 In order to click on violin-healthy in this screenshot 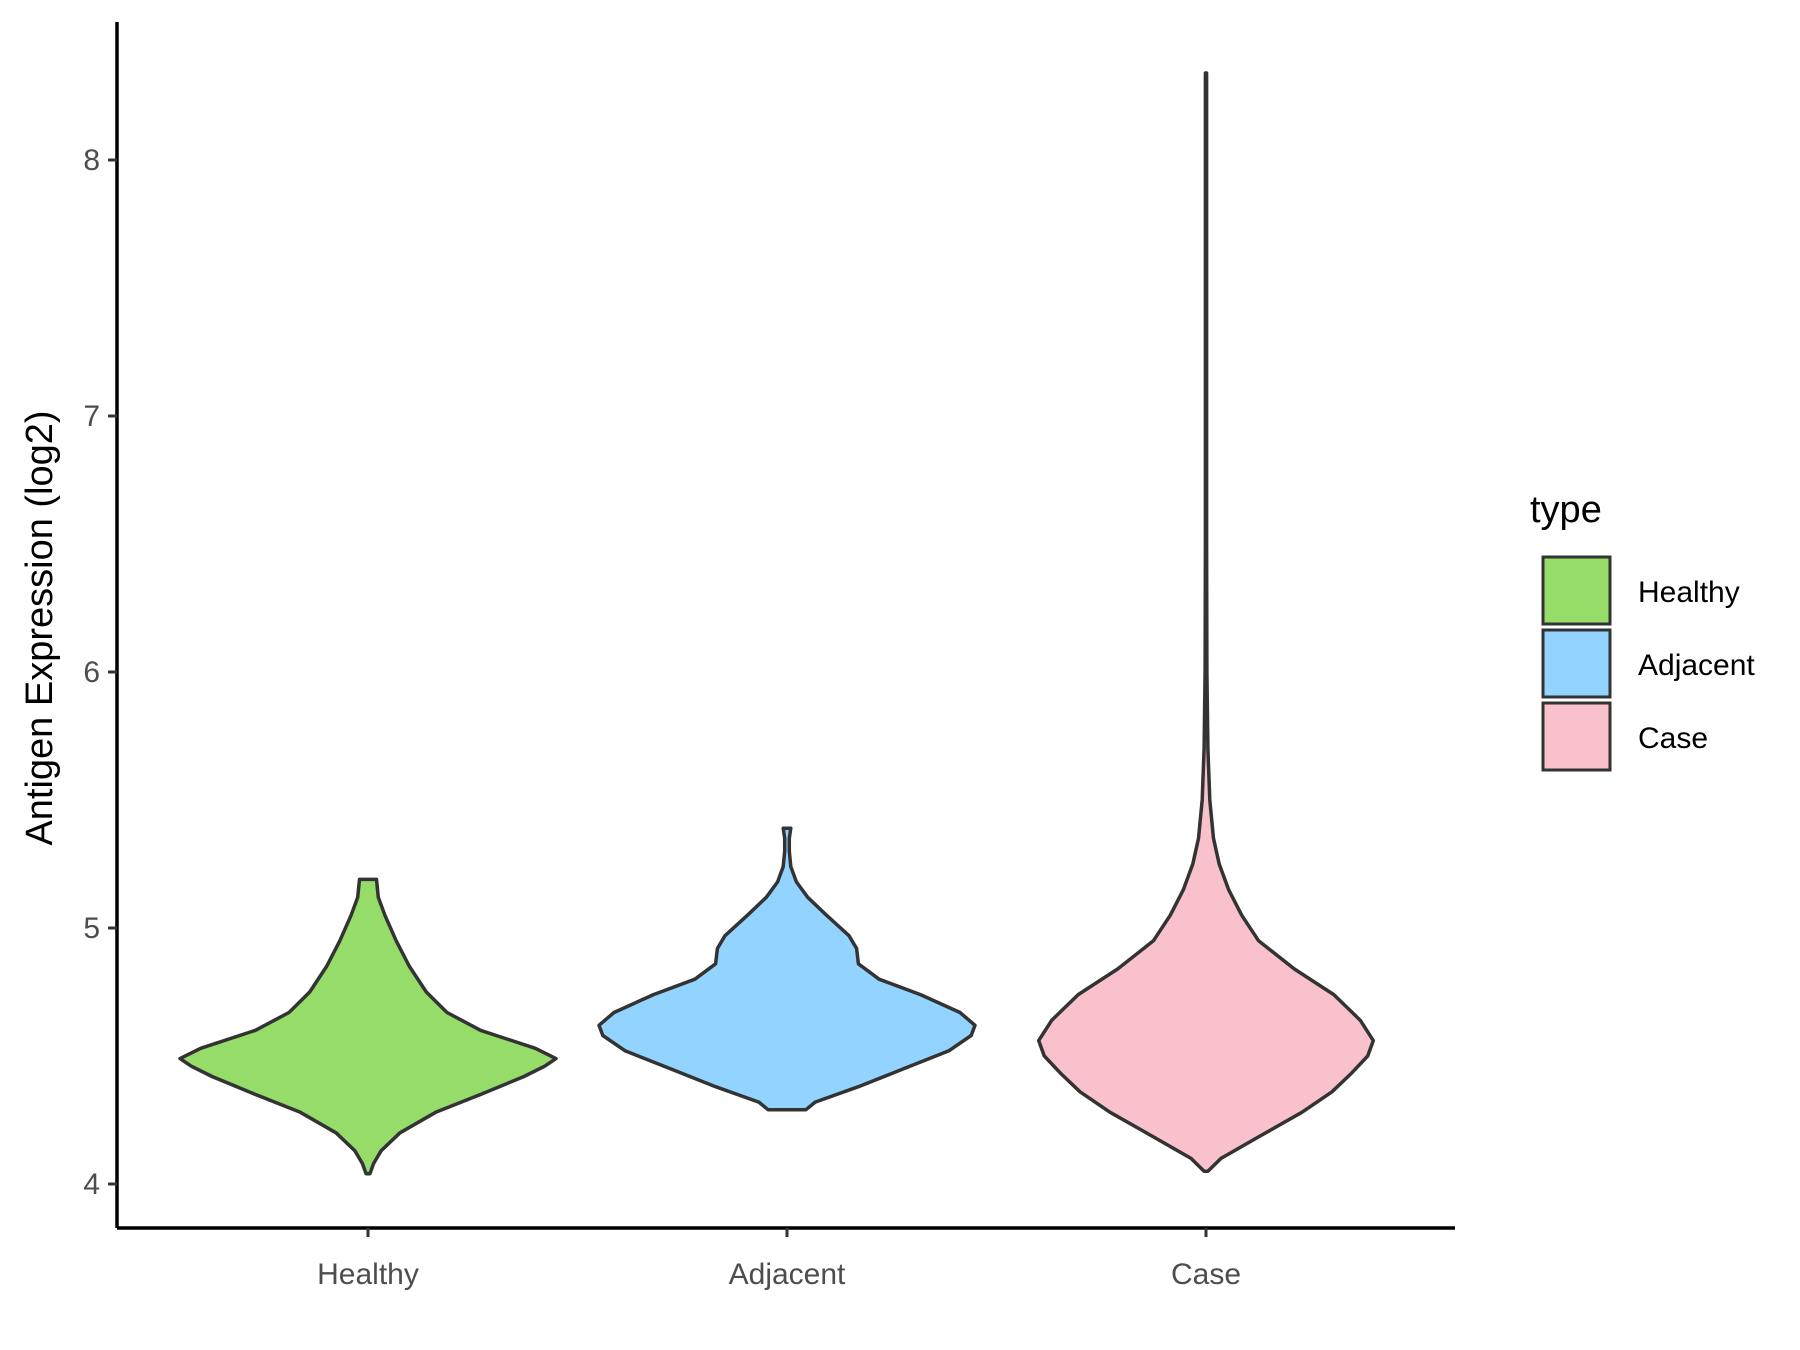, I will do `click(368, 1026)`.